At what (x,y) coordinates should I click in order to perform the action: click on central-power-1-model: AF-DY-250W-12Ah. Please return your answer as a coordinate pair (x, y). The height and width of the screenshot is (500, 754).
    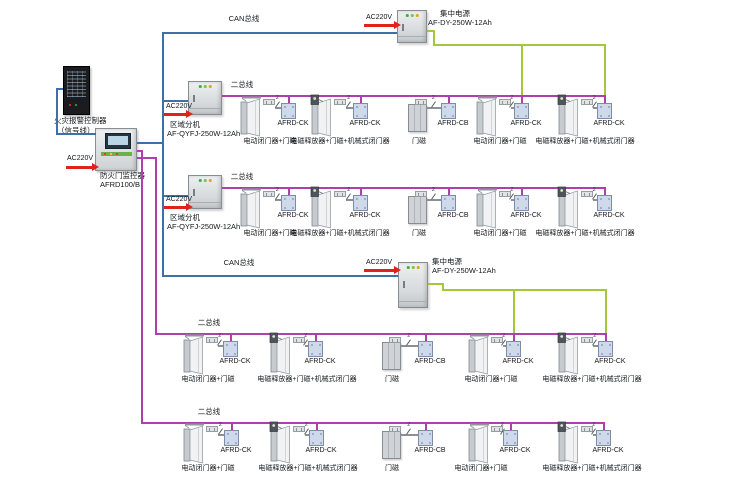
    Looking at the image, I should click on (460, 22).